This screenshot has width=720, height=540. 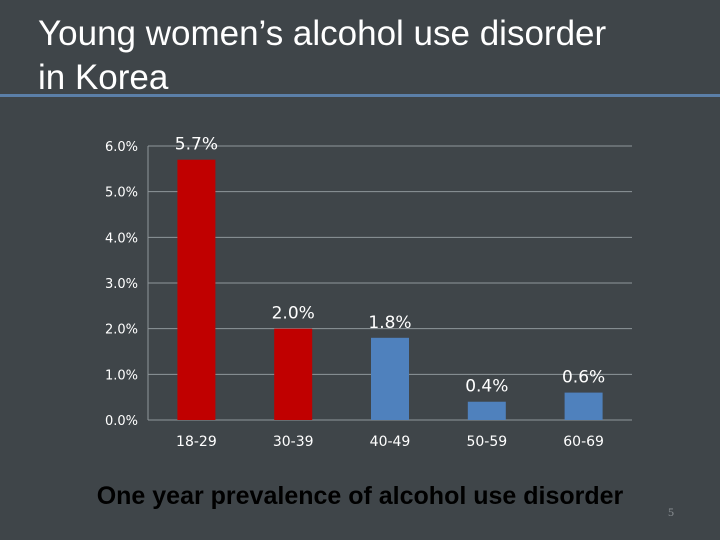 I want to click on slide-title-line-2: in Korea, so click(x=103, y=77).